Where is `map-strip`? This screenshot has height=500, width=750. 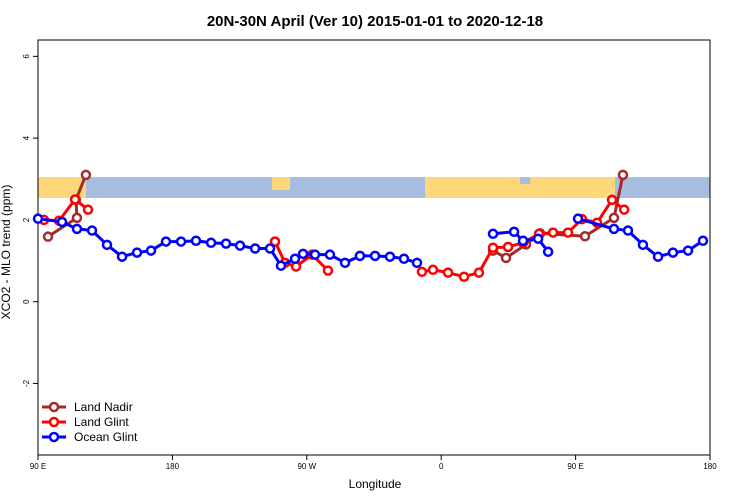
map-strip is located at coordinates (374, 187).